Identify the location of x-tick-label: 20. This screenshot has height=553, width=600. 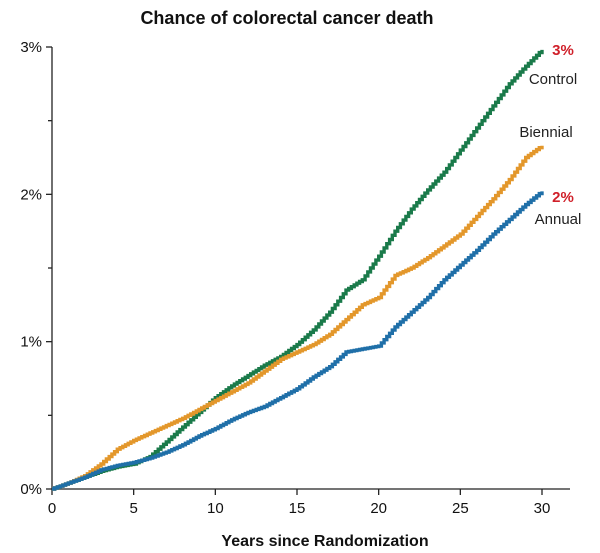
(378, 508).